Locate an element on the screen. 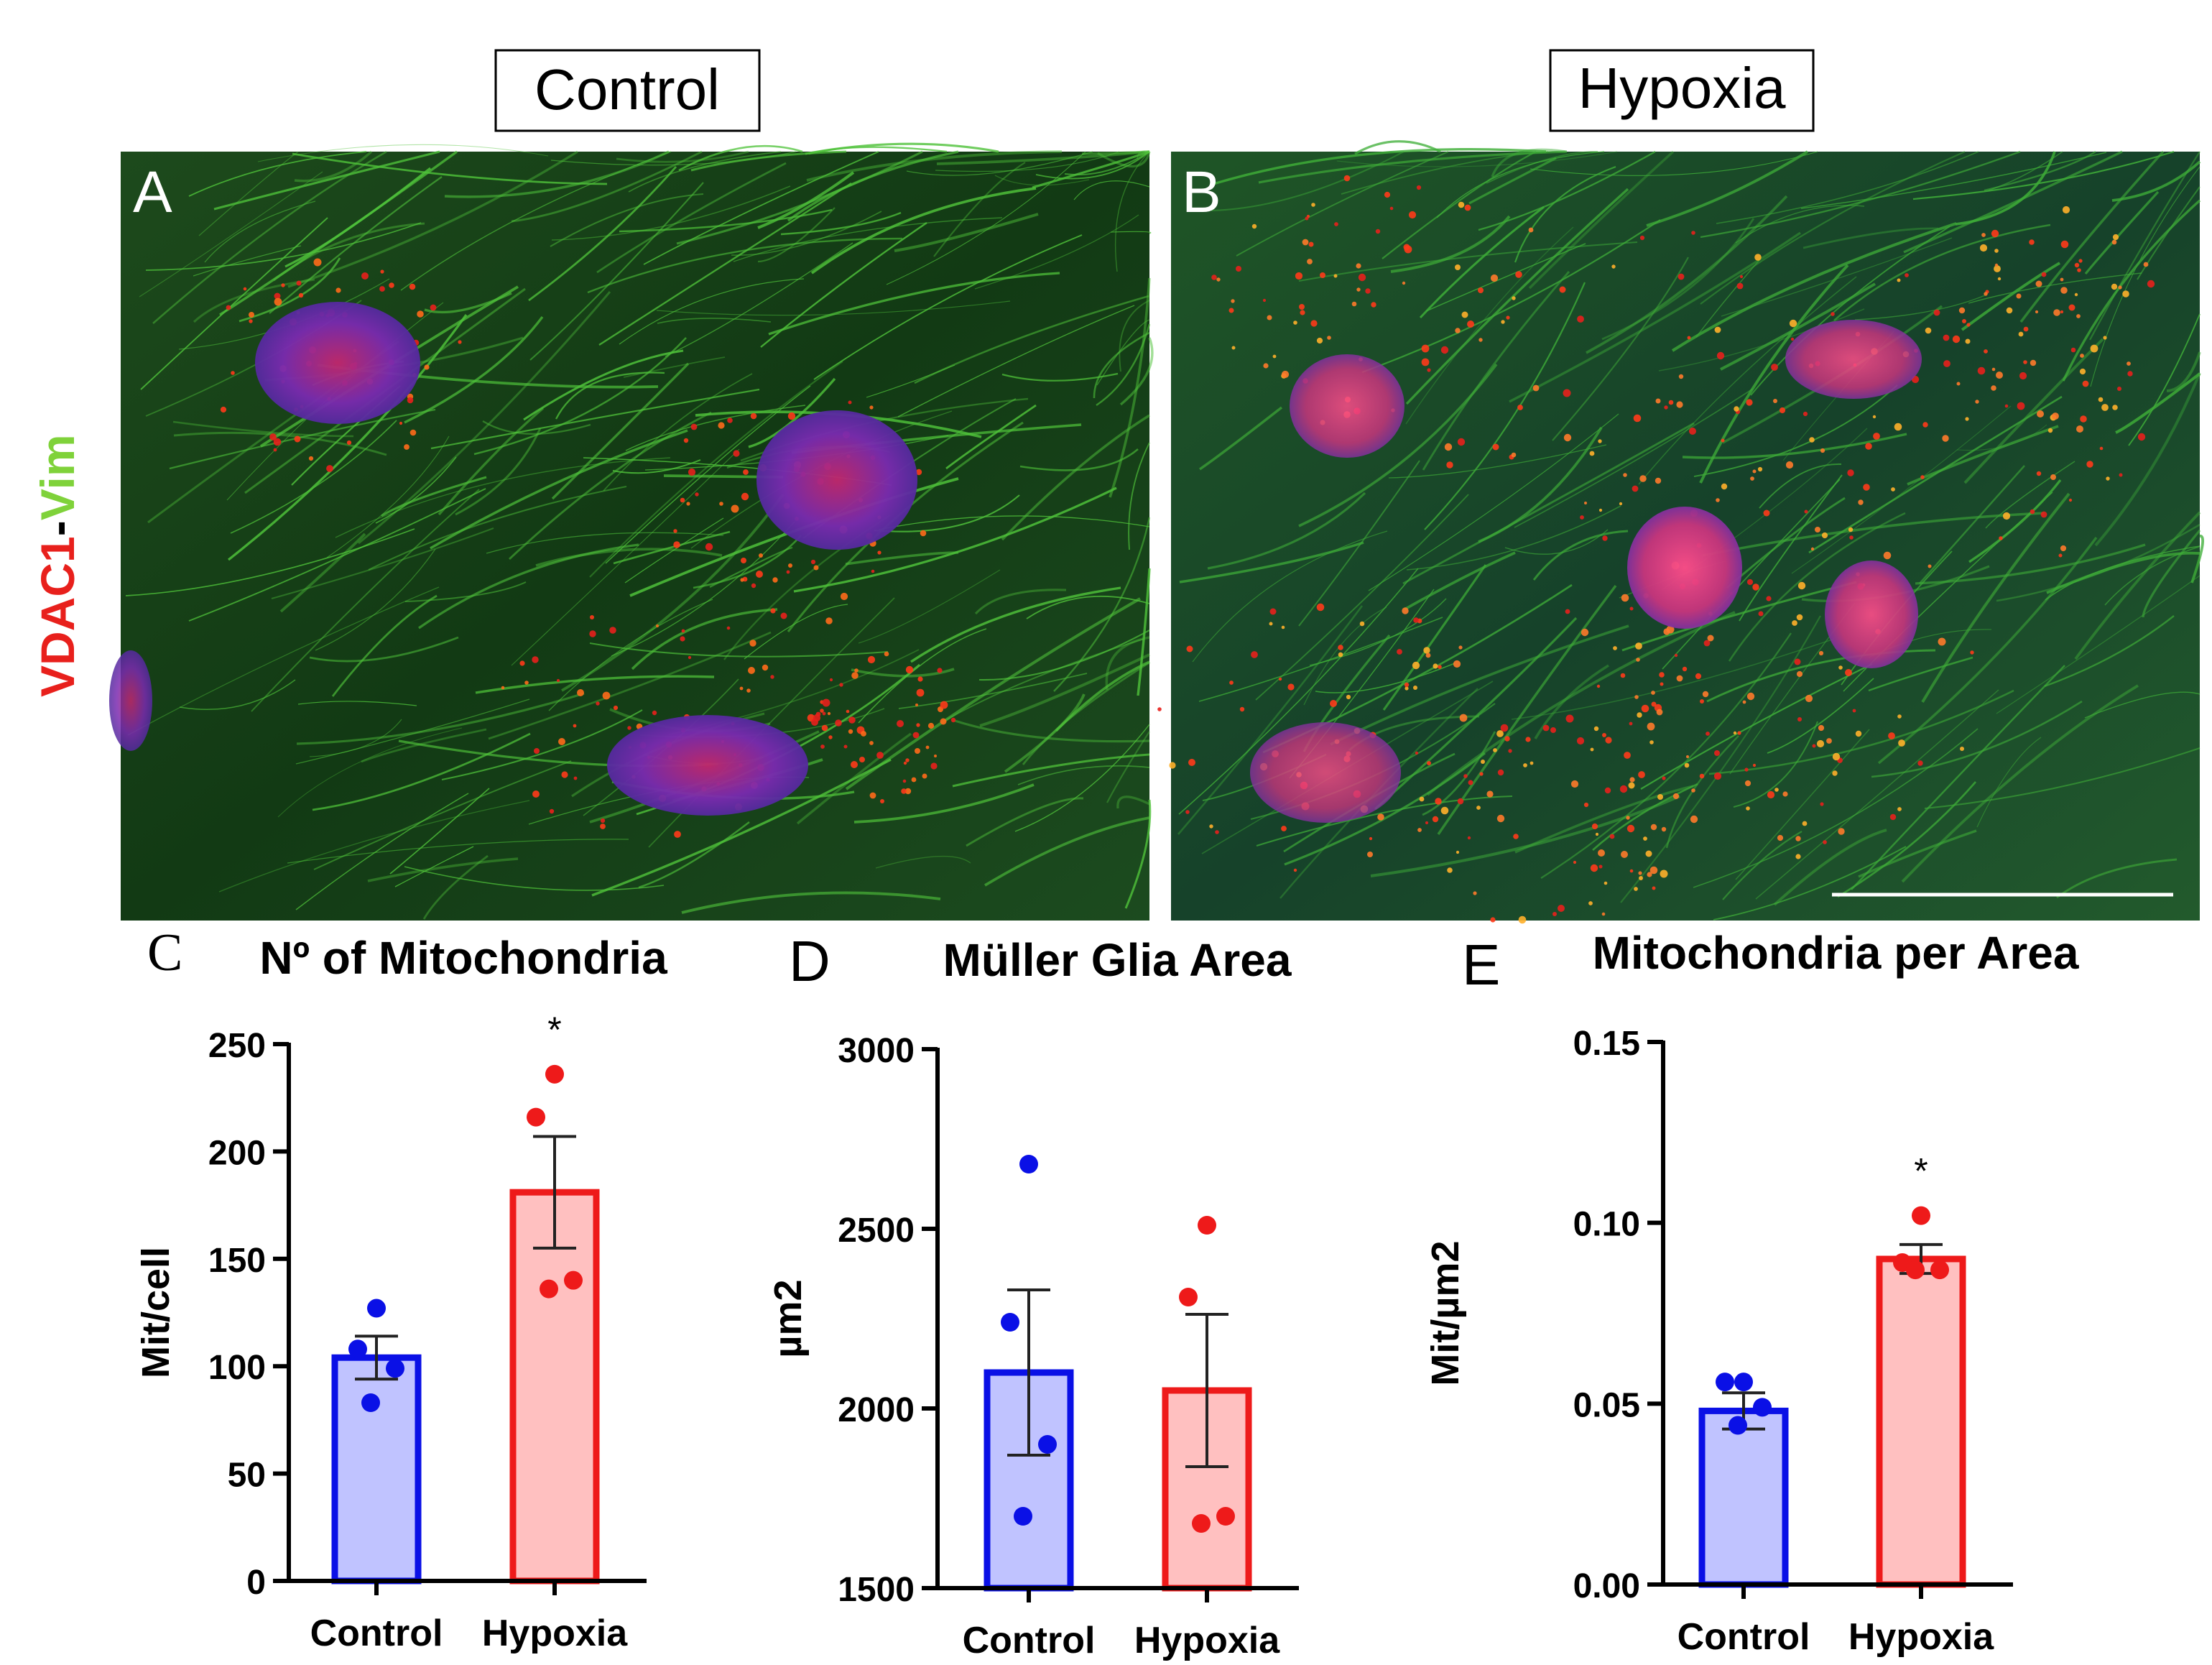 This screenshot has width=2212, height=1665. data-point-control is located at coordinates (371, 1402).